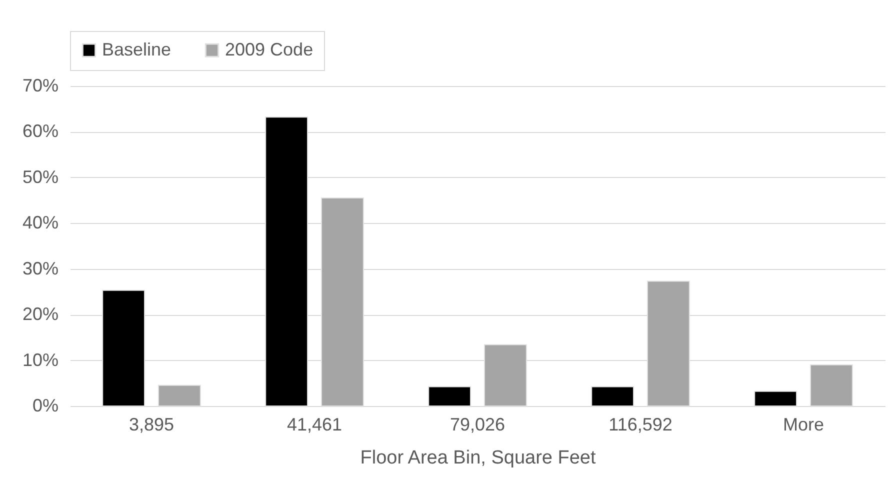 The height and width of the screenshot is (500, 890). I want to click on y-tick-label: 10%, so click(40, 360).